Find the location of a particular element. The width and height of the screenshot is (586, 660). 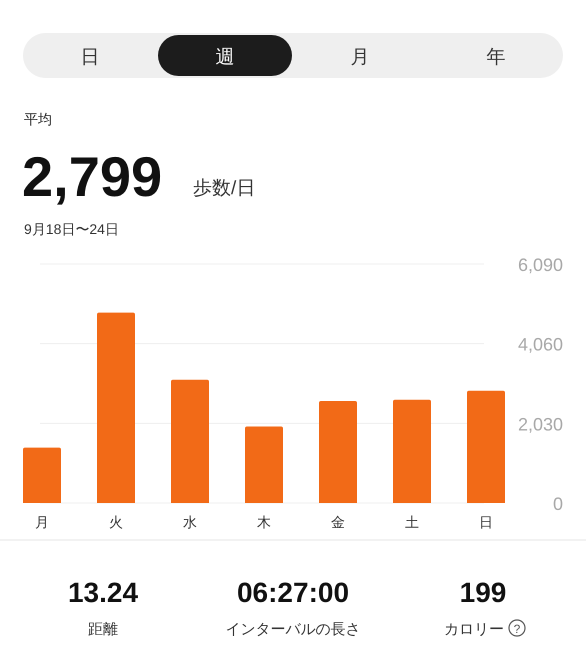

y-tick-label: 4,060 is located at coordinates (540, 344).